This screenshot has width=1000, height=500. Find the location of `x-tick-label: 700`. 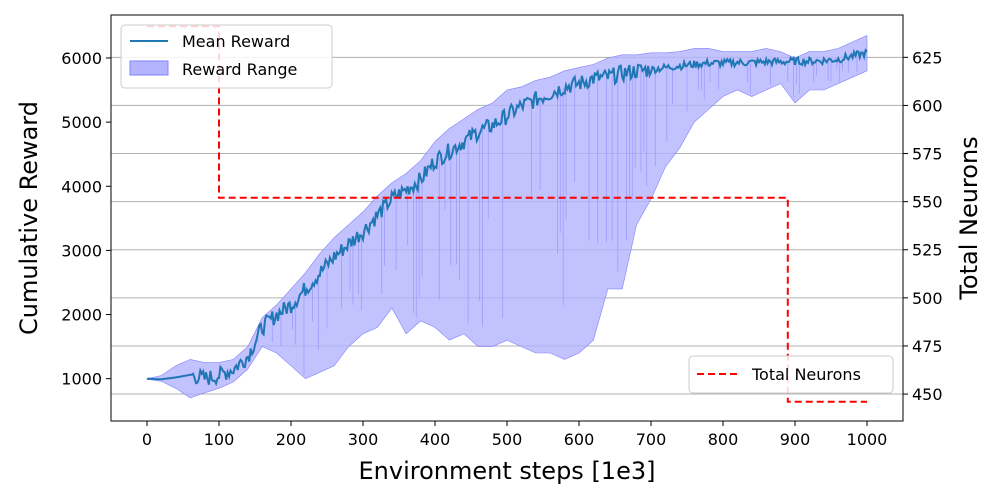

x-tick-label: 700 is located at coordinates (651, 439).